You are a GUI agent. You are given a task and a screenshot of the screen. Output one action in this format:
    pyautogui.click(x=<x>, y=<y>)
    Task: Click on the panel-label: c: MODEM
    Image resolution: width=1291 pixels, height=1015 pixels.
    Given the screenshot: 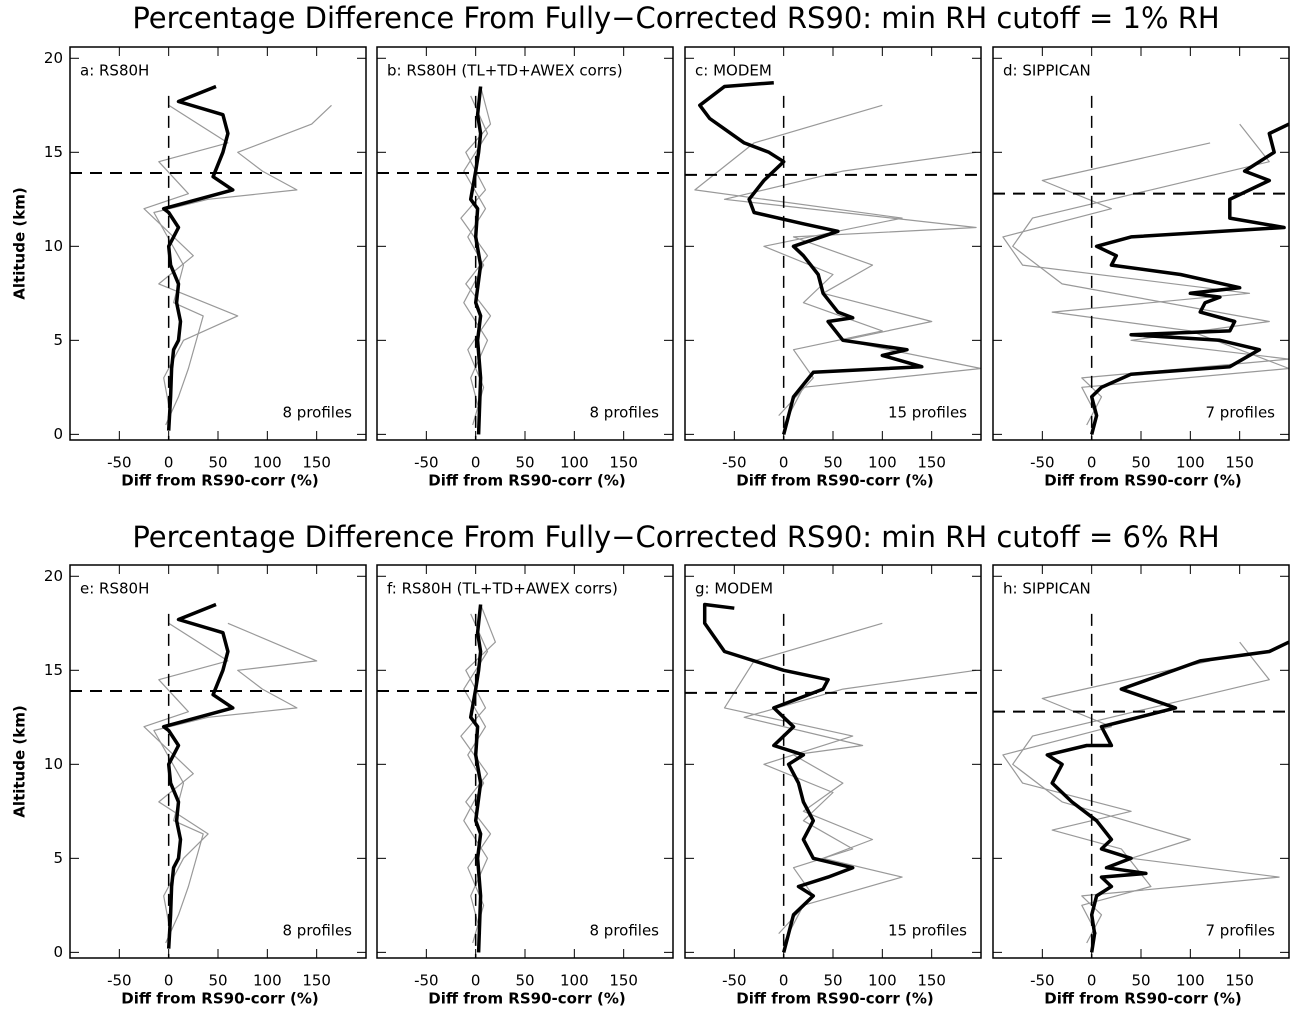 What is the action you would take?
    pyautogui.click(x=733, y=71)
    